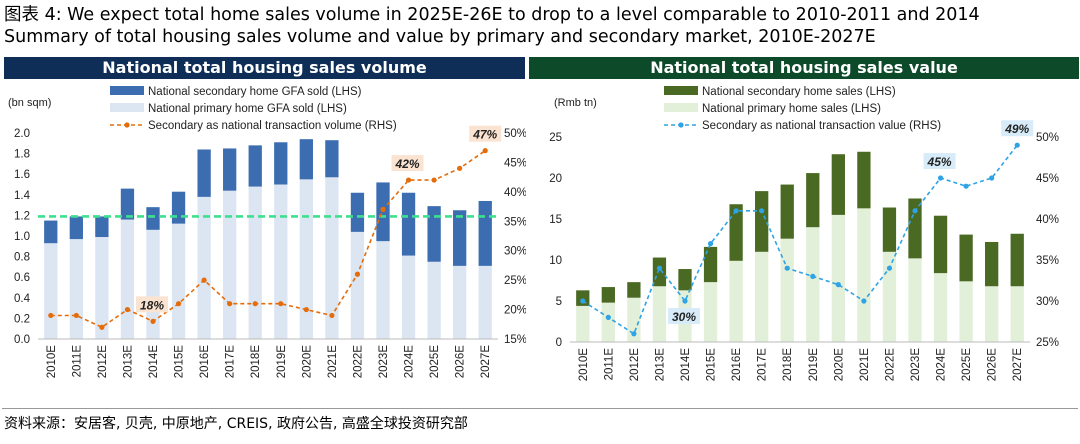 Image resolution: width=1080 pixels, height=444 pixels. I want to click on left-axis-tick-label: 25, so click(555, 138).